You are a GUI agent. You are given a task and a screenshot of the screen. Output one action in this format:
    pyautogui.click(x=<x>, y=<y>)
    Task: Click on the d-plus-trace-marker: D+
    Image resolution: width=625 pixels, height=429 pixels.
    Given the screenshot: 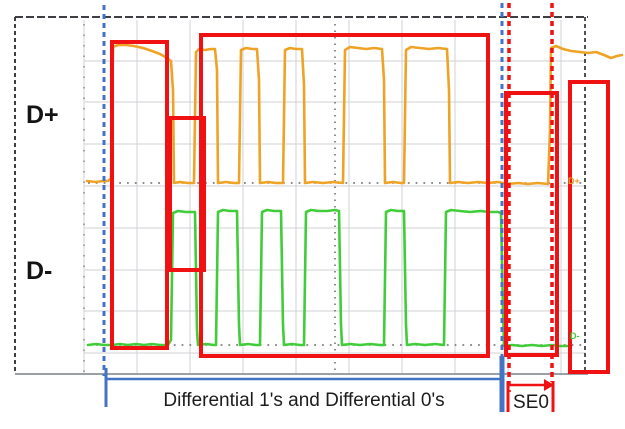 What is the action you would take?
    pyautogui.click(x=574, y=181)
    